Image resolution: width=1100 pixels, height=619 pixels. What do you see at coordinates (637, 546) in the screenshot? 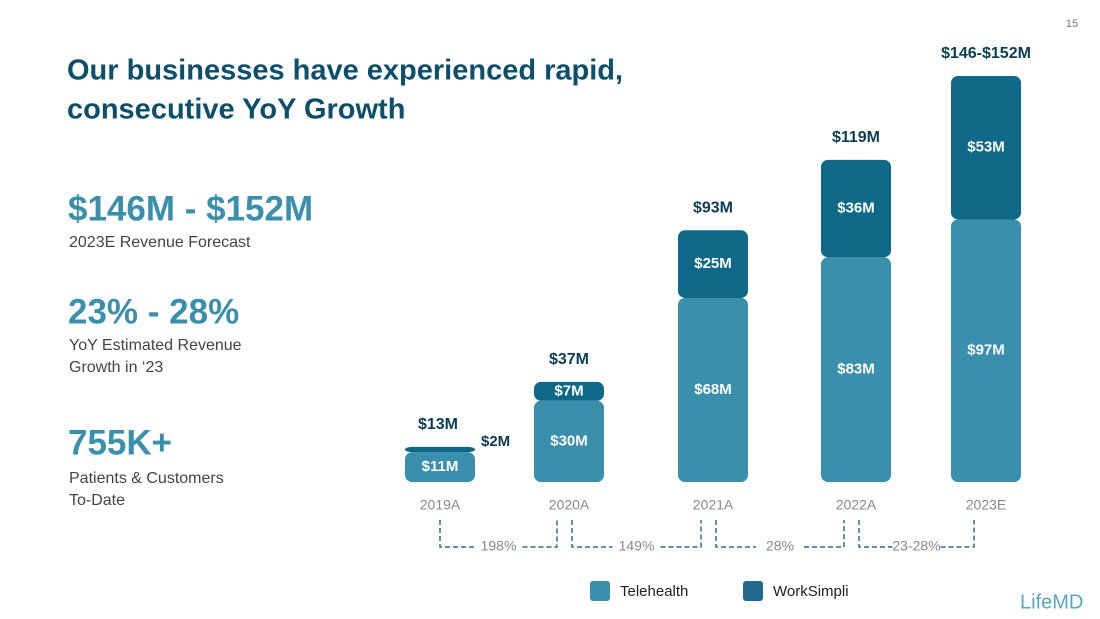
I see `growth-label: 149%` at bounding box center [637, 546].